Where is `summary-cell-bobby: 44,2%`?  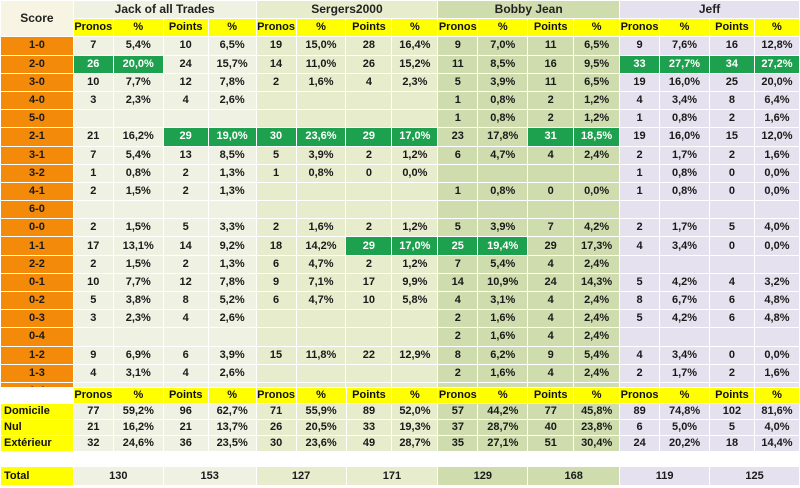
summary-cell-bobby: 44,2% is located at coordinates (503, 411).